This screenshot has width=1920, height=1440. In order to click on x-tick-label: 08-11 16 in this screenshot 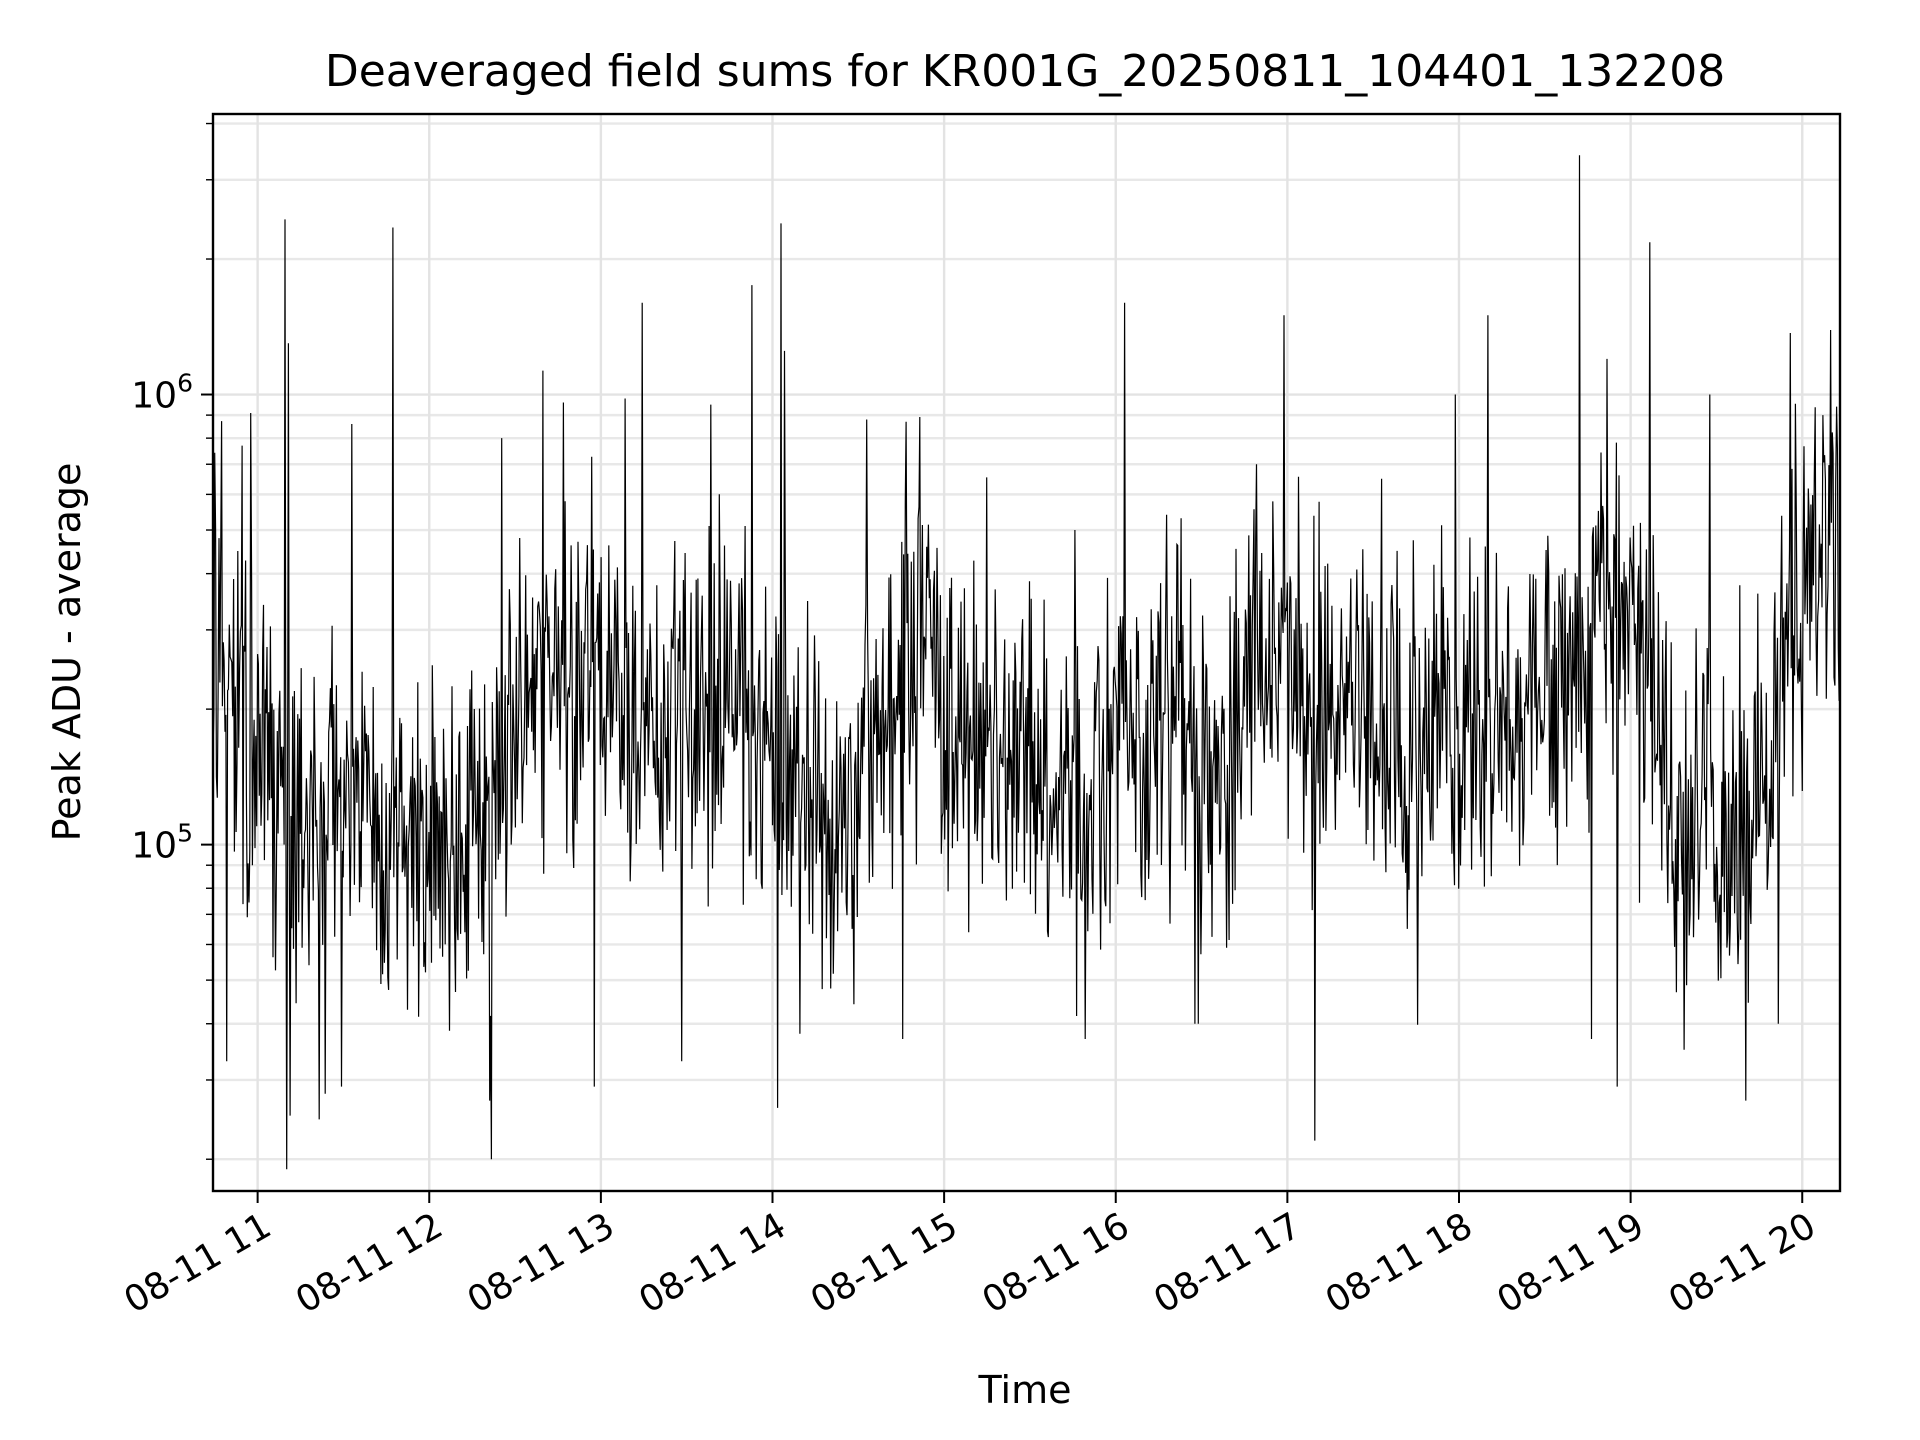, I will do `click(1056, 1263)`.